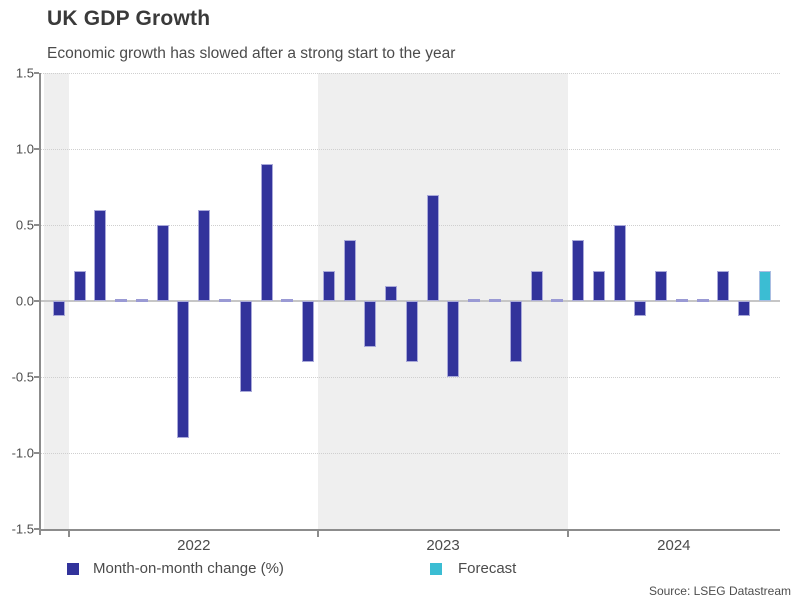  Describe the element at coordinates (764, 285) in the screenshot. I see `bar-oct-2024-forecast` at that location.